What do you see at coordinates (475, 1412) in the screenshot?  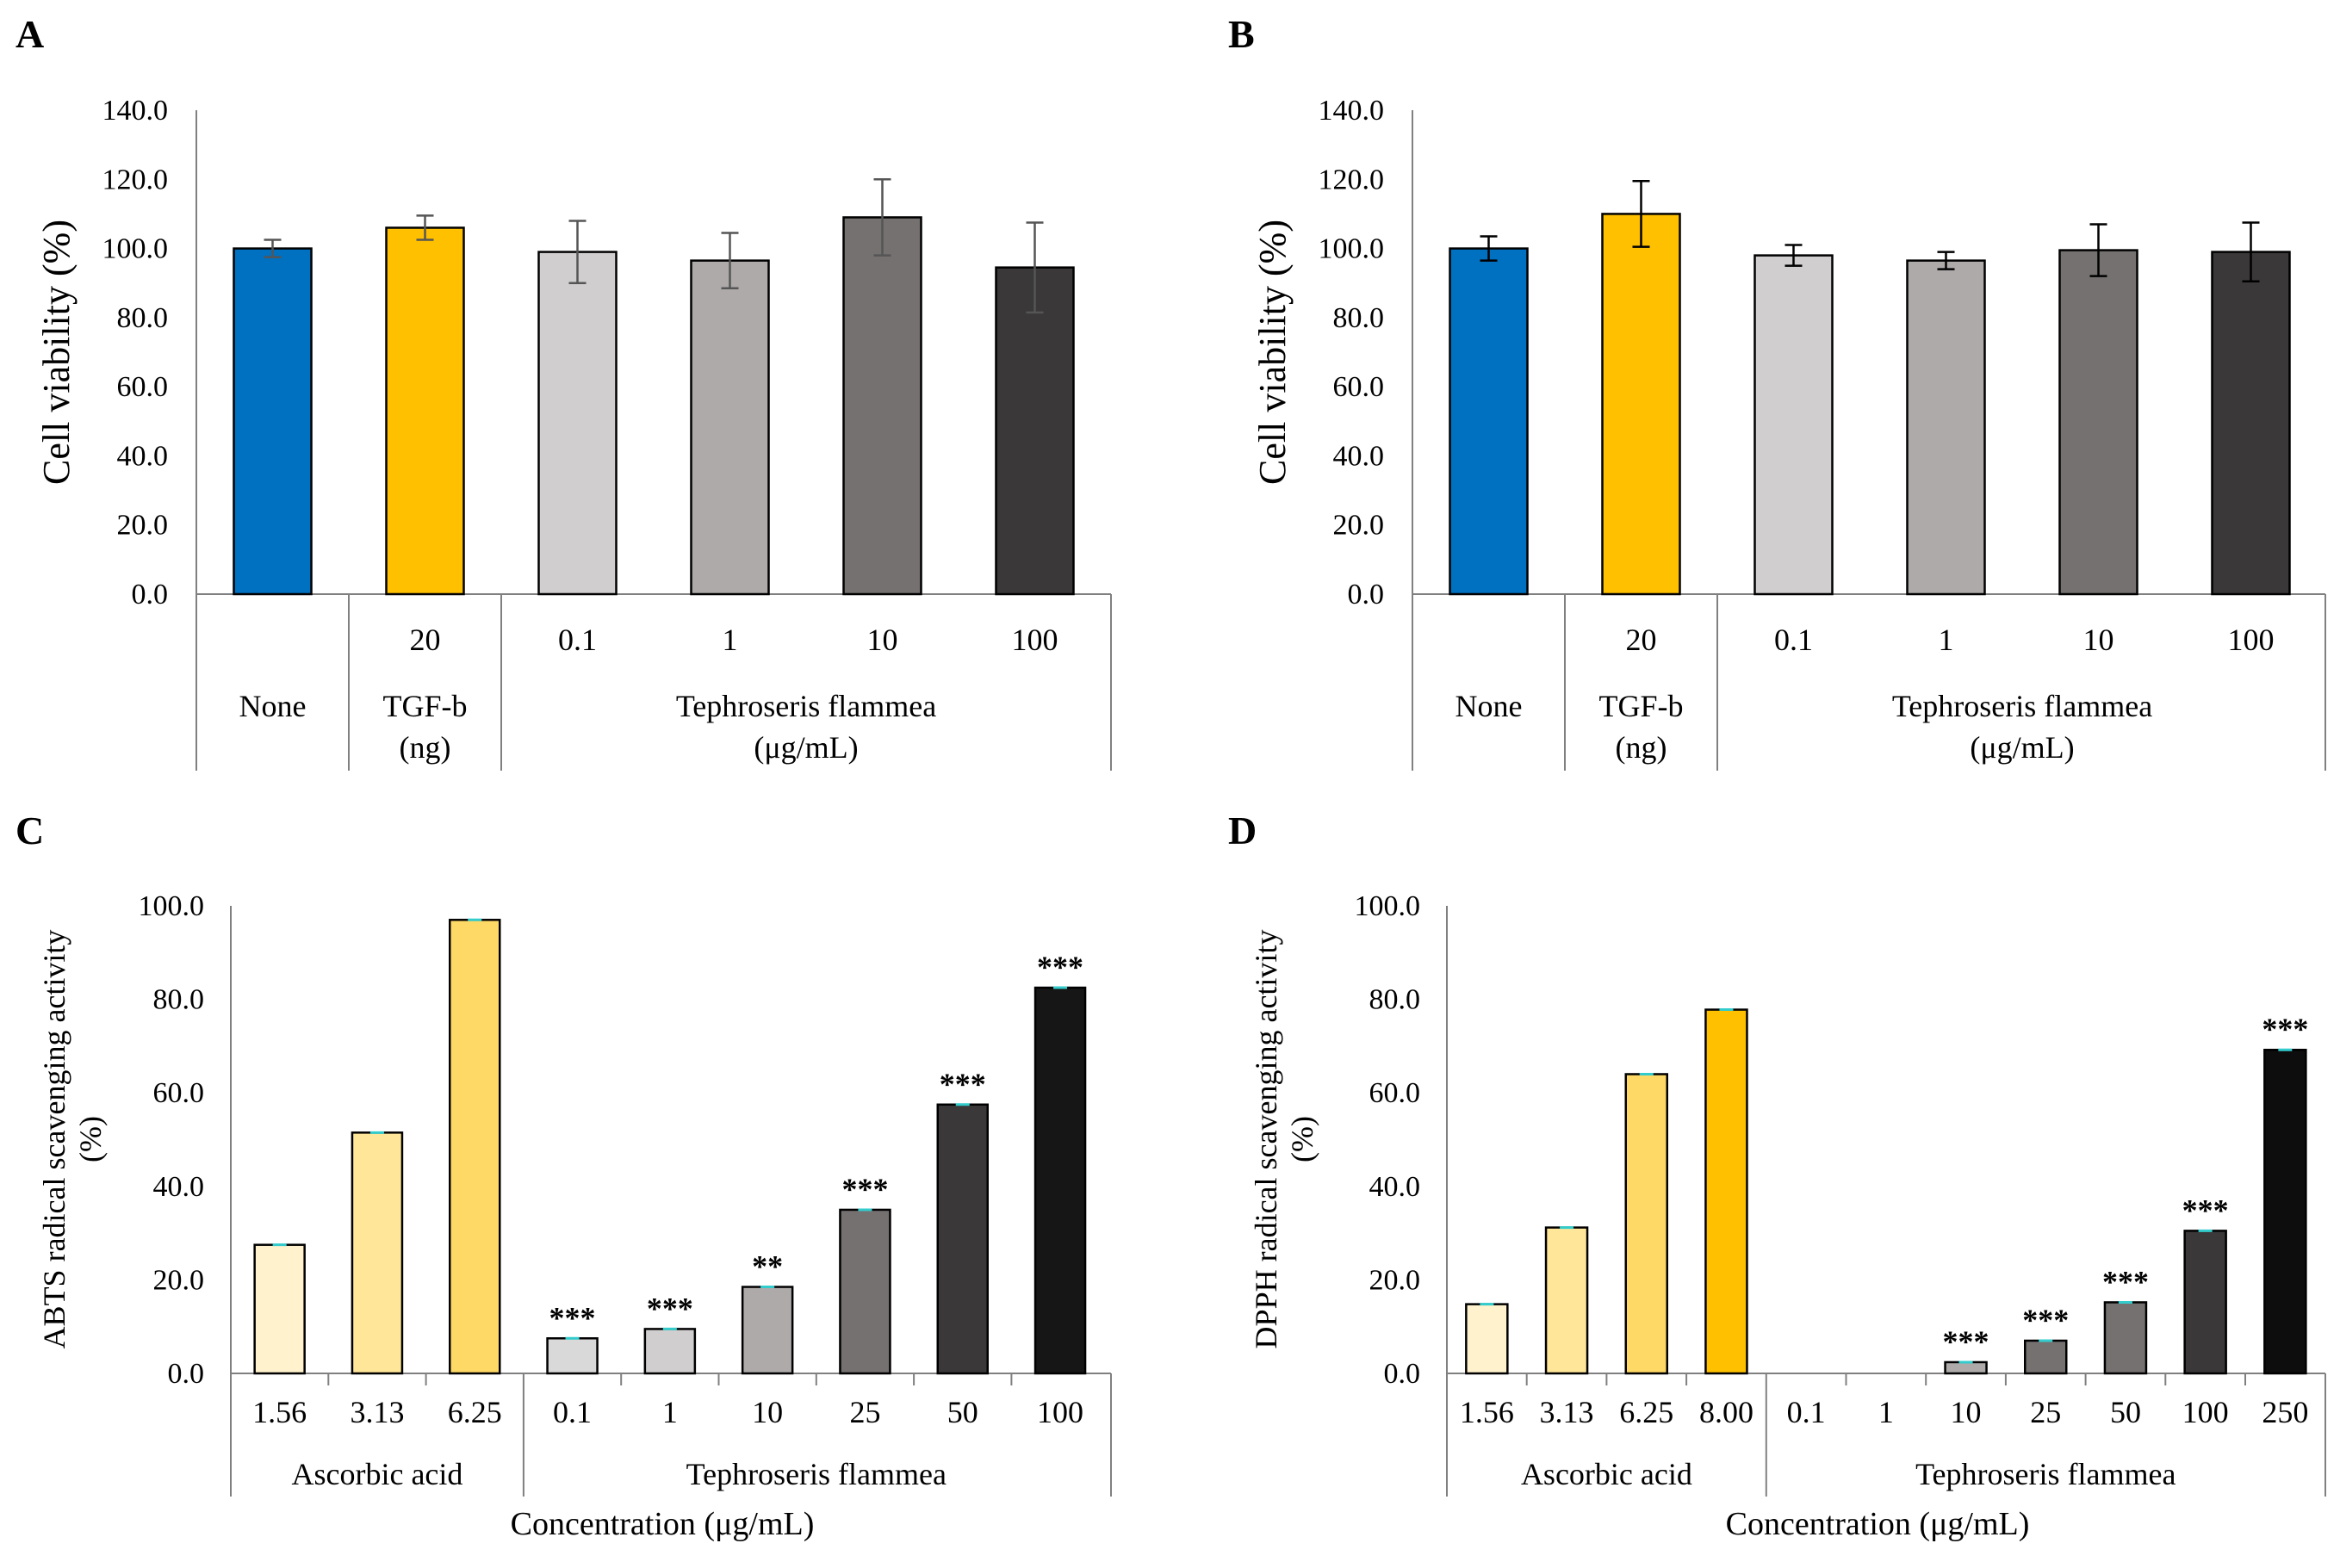 I see `x-tick-label: 6.25` at bounding box center [475, 1412].